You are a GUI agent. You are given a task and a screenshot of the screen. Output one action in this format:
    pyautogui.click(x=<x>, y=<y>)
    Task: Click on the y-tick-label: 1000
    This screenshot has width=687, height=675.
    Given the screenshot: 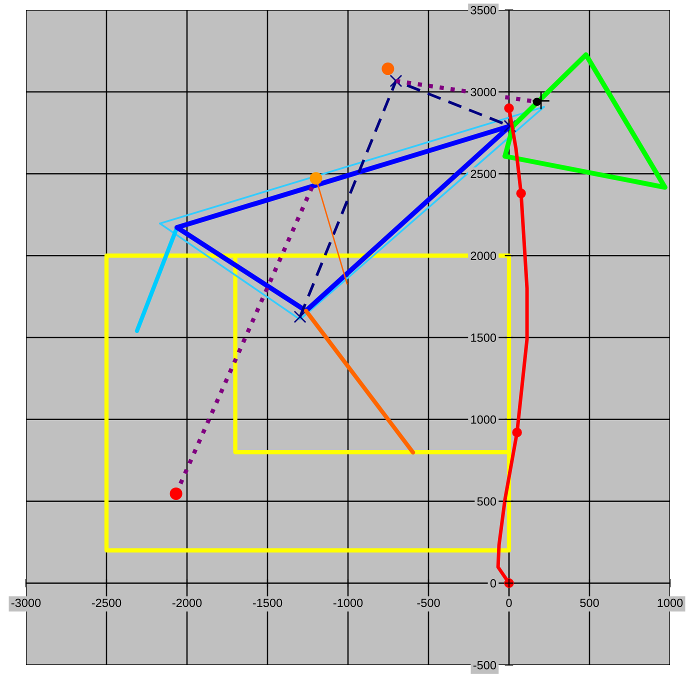 What is the action you would take?
    pyautogui.click(x=483, y=419)
    